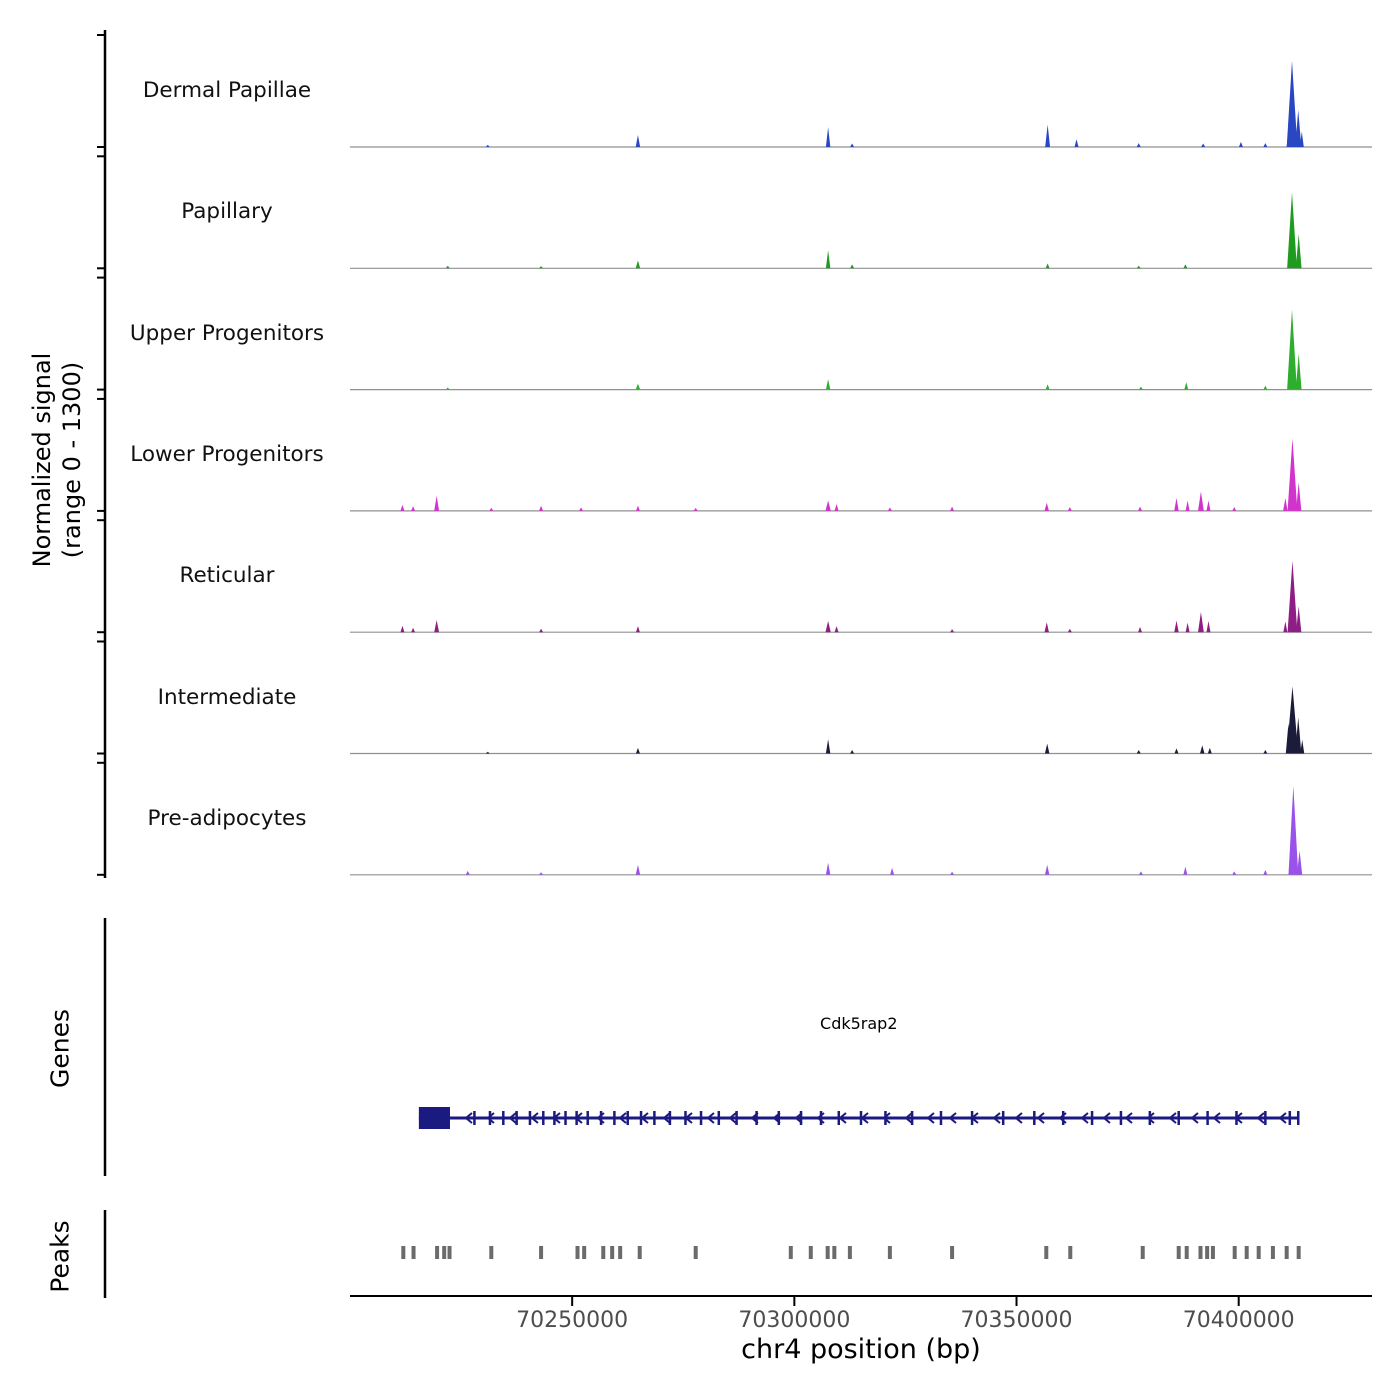 The image size is (1400, 1400). What do you see at coordinates (227, 90) in the screenshot?
I see `track-label-dermal-papillae: Dermal Papillae` at bounding box center [227, 90].